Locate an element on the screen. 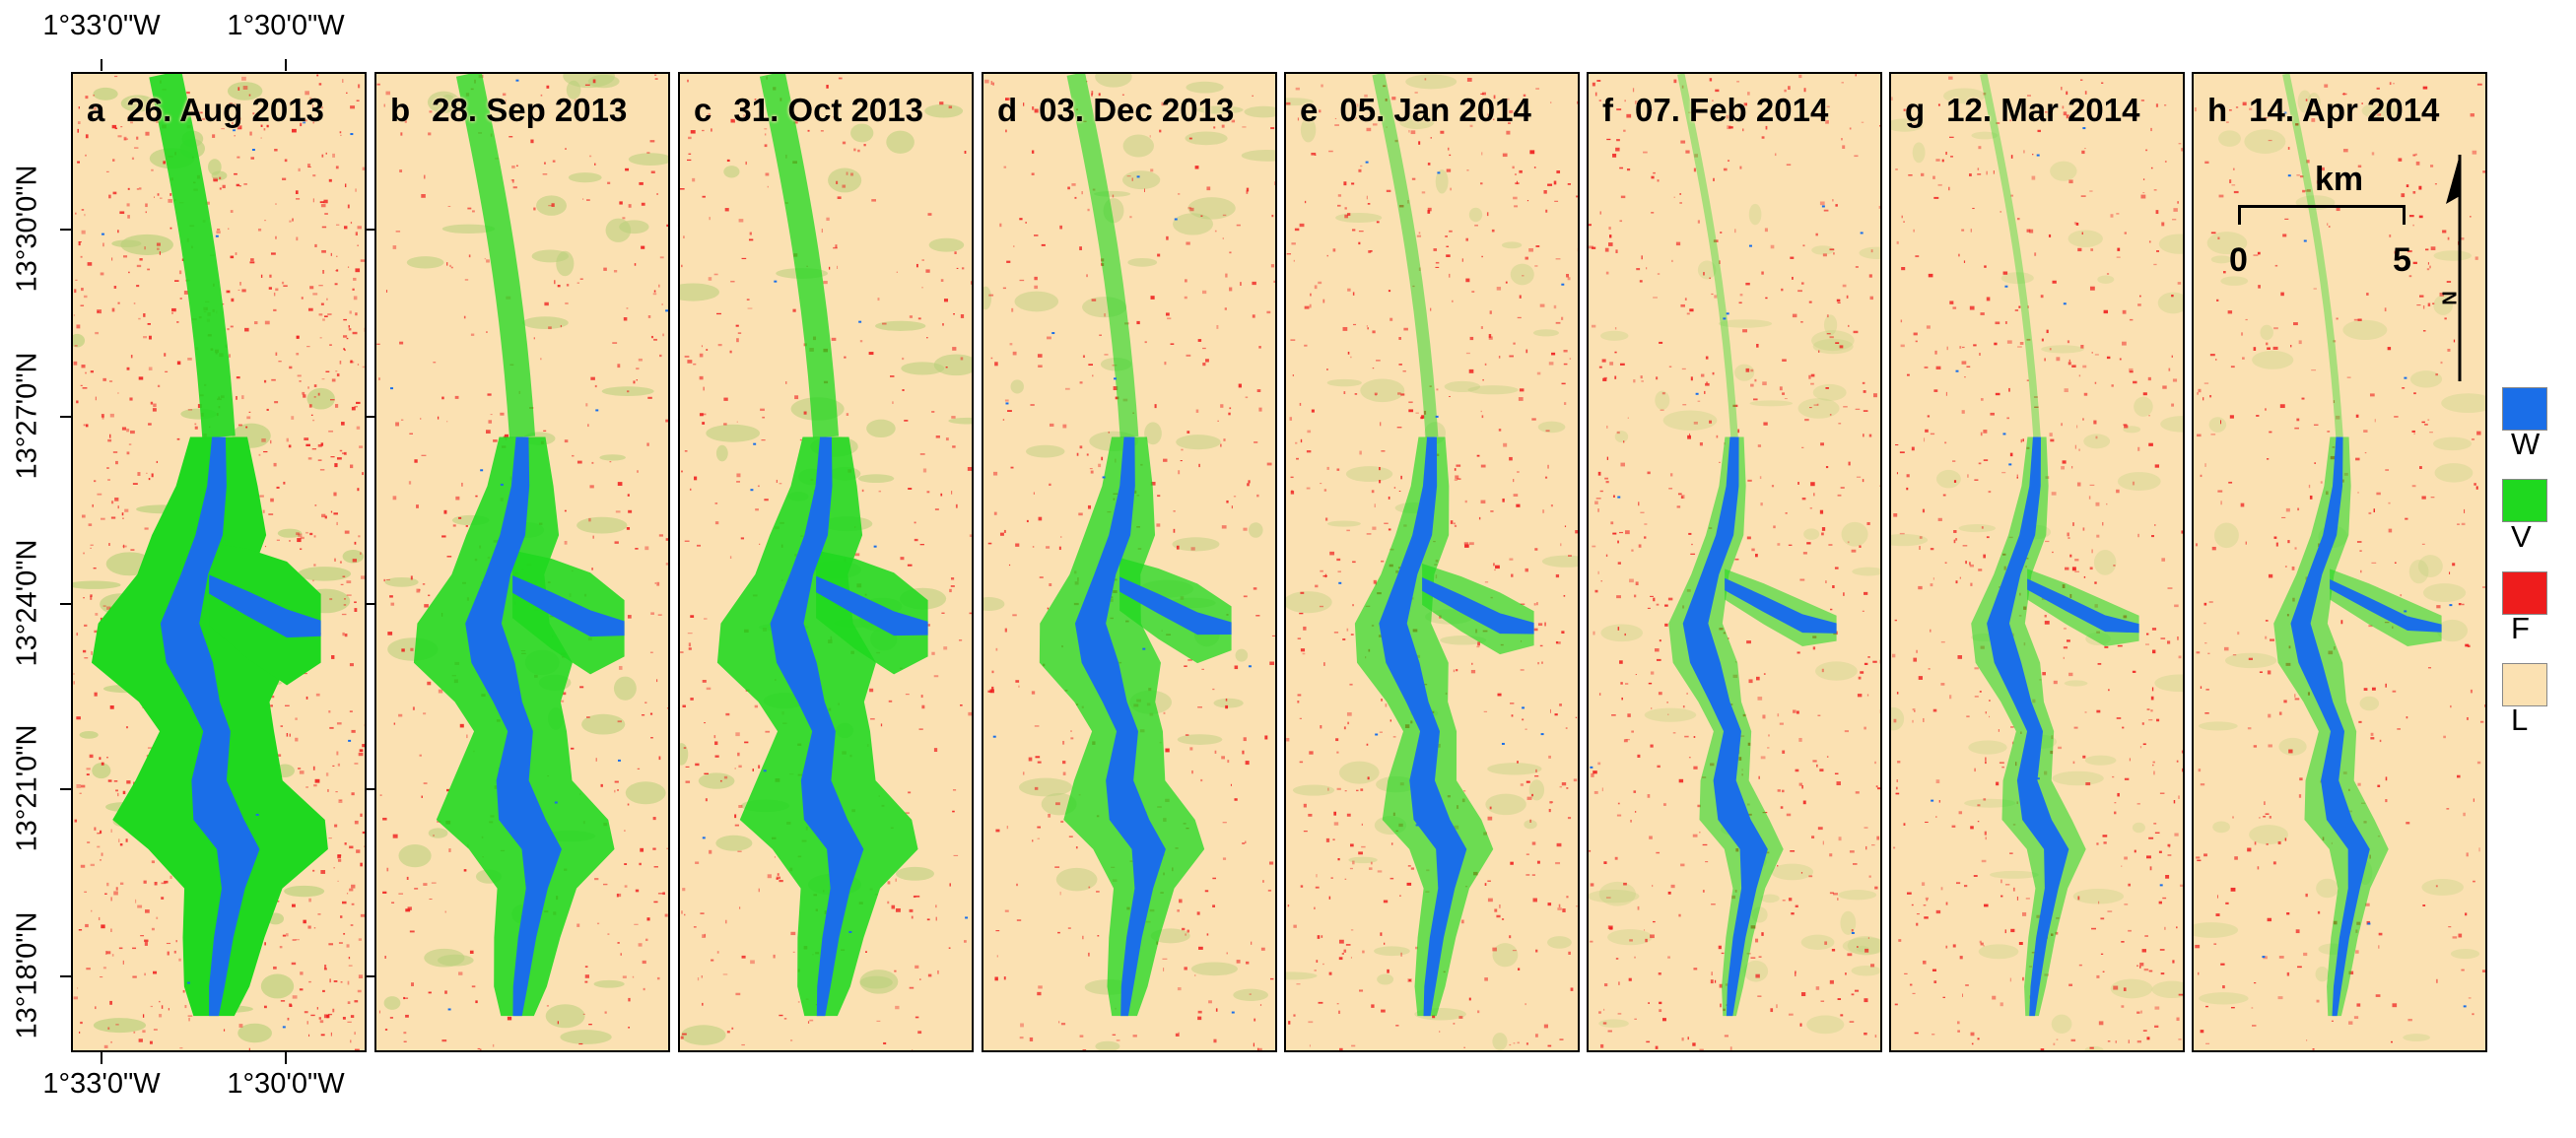 The width and height of the screenshot is (2576, 1138). lat-label-1: 13°30'0"N is located at coordinates (27, 229).